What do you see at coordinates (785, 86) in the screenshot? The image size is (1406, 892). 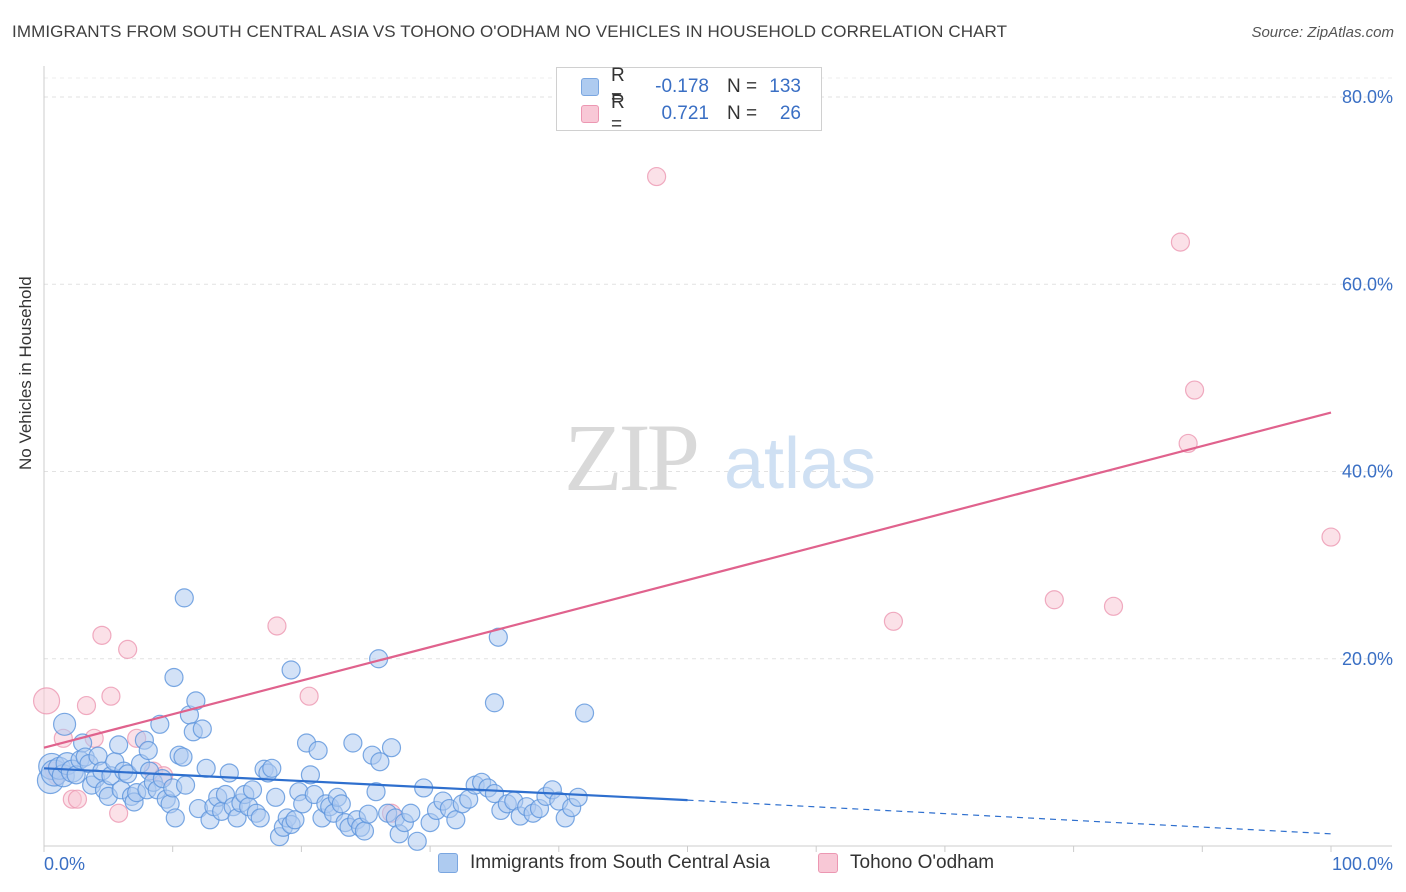 I see `legend-n-value: 133` at bounding box center [785, 86].